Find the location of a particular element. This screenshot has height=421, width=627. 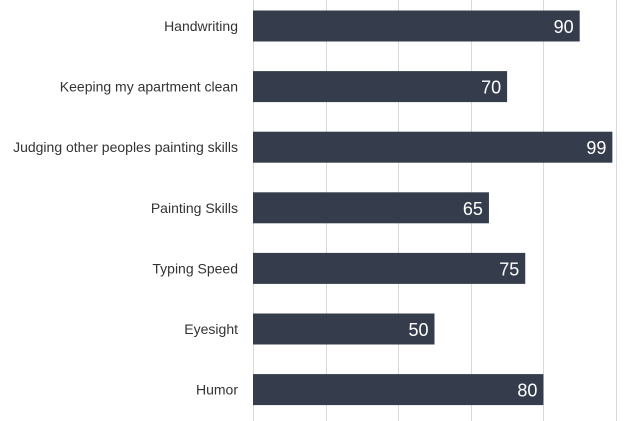

category-label: Handwriting is located at coordinates (201, 26).